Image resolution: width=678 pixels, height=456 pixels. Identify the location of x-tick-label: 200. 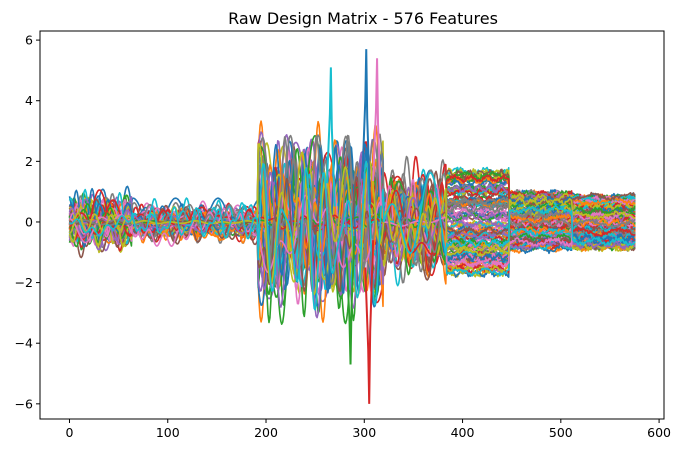
(266, 432).